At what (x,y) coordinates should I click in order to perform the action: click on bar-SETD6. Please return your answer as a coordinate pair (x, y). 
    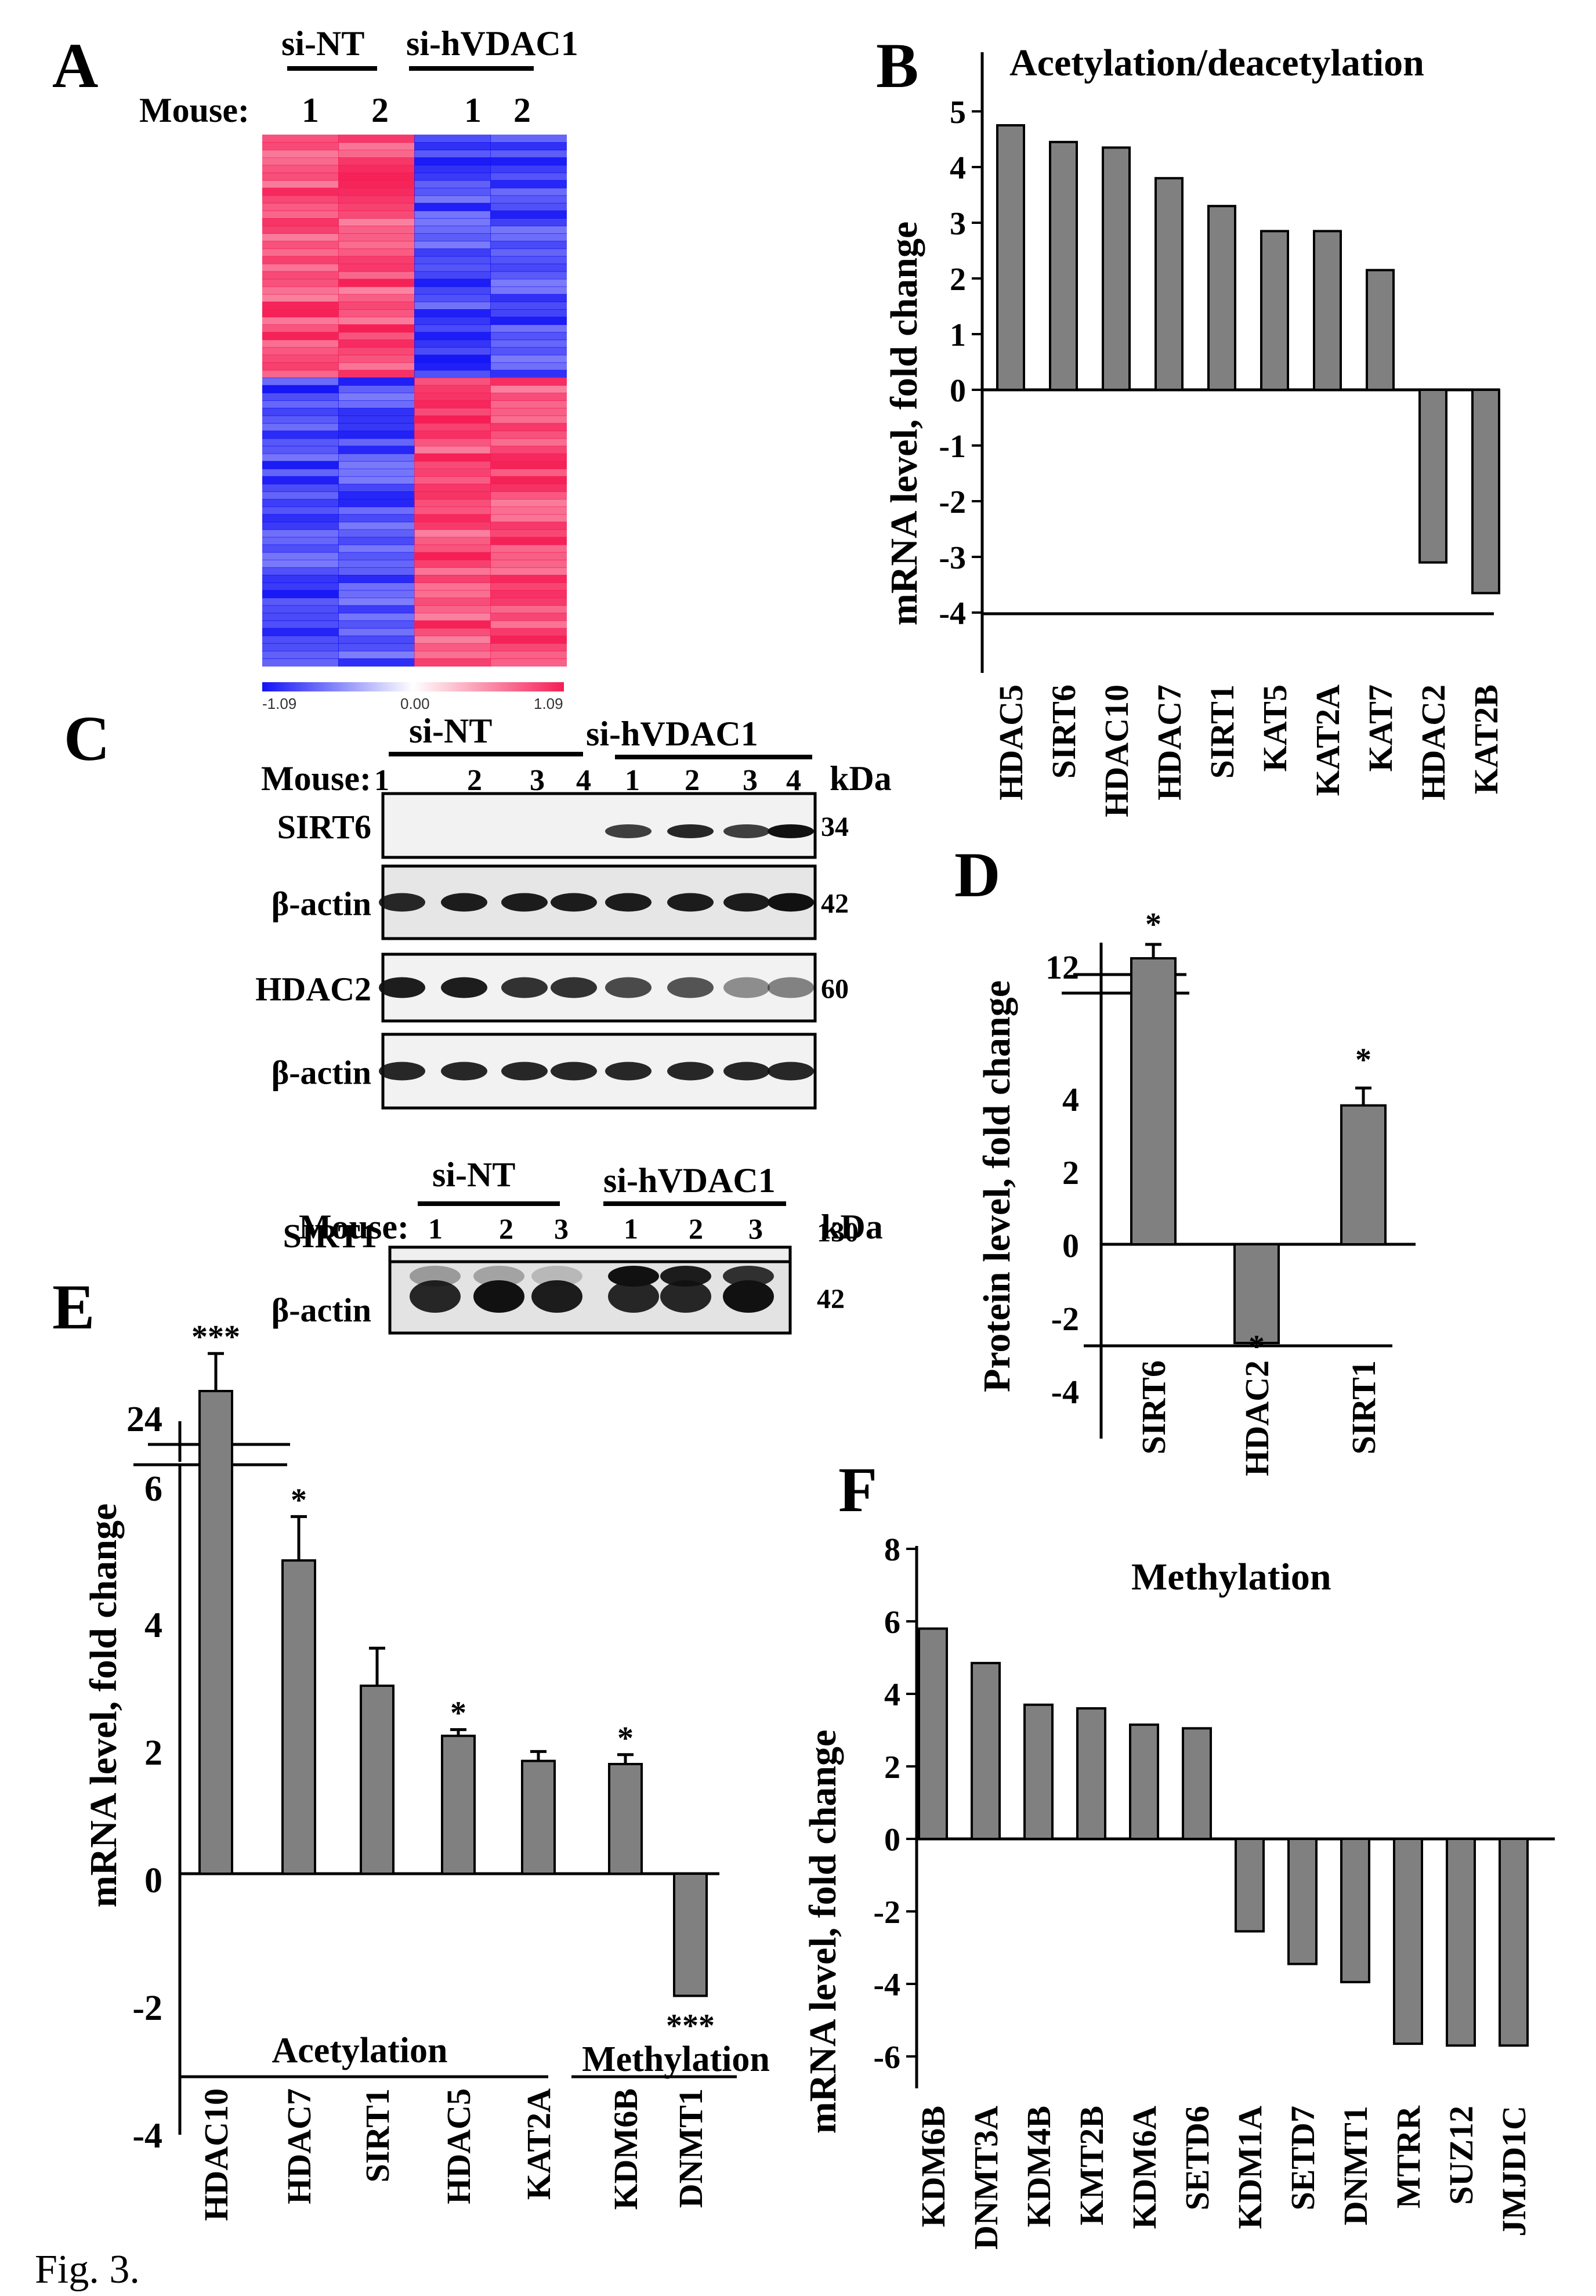
    Looking at the image, I should click on (1197, 1784).